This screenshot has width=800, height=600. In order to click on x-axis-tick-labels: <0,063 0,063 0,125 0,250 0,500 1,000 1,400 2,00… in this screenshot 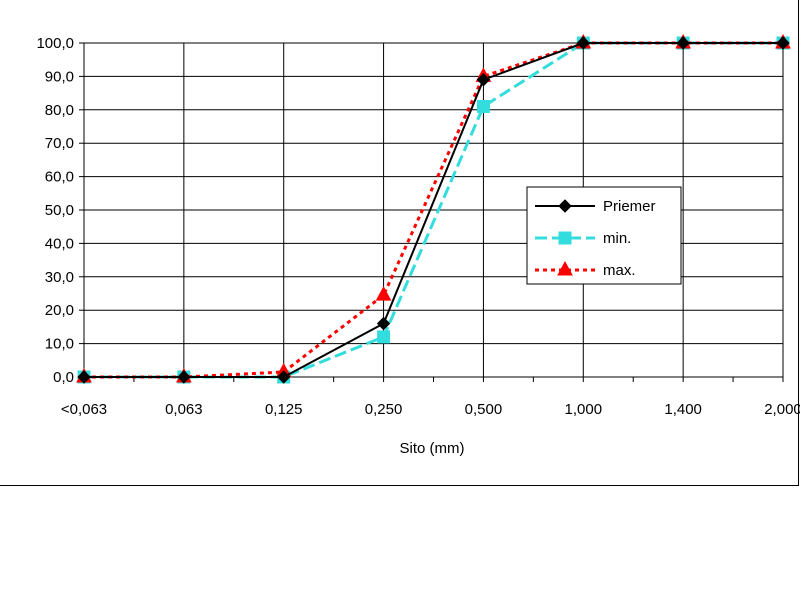, I will do `click(430, 409)`.